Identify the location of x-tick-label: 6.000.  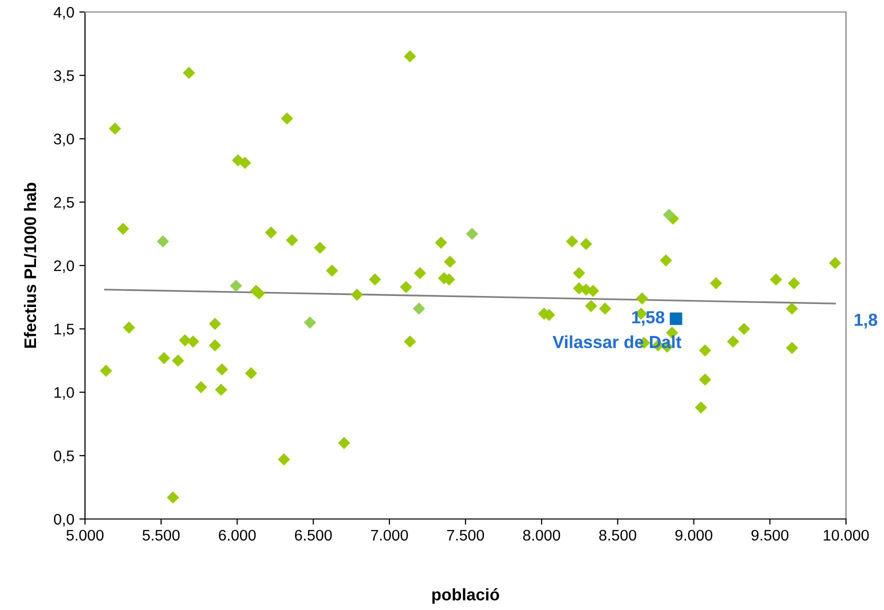
(237, 535).